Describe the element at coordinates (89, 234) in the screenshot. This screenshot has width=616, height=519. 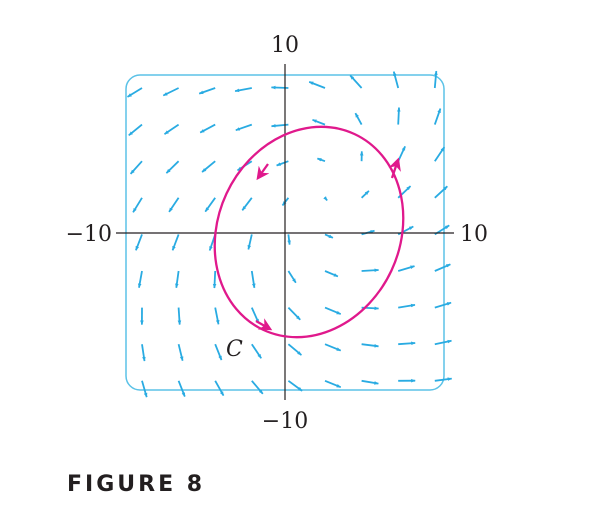
I see `tick-label-x-min: −10` at that location.